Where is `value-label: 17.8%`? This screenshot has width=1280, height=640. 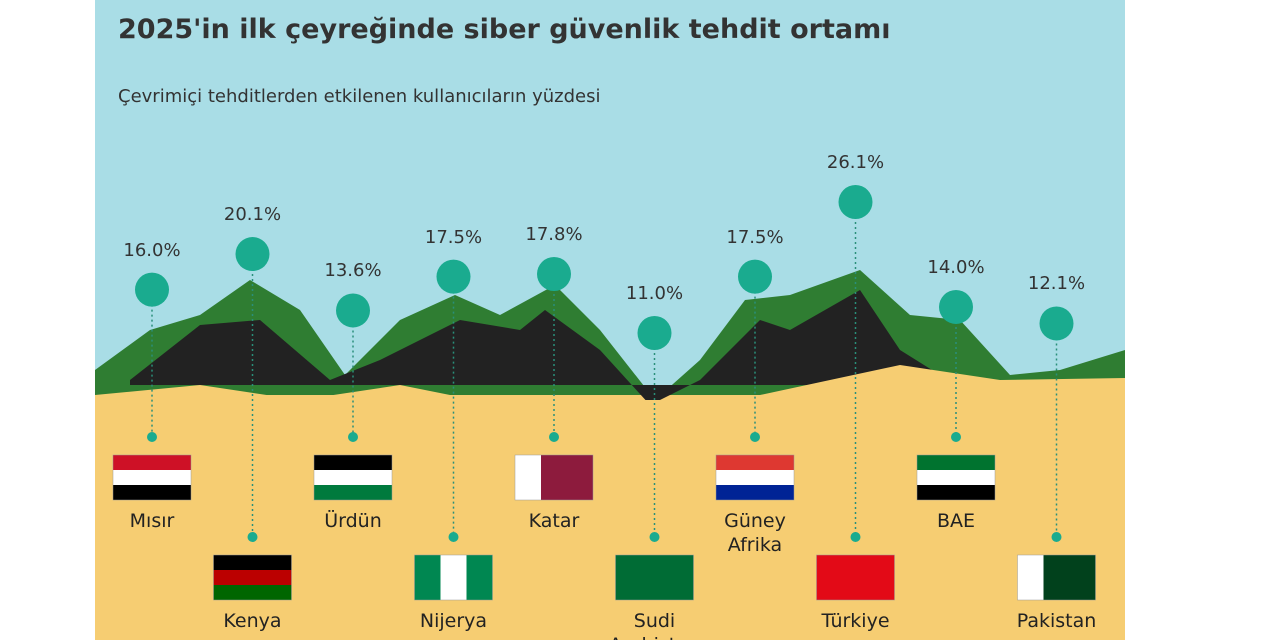 value-label: 17.8% is located at coordinates (554, 234).